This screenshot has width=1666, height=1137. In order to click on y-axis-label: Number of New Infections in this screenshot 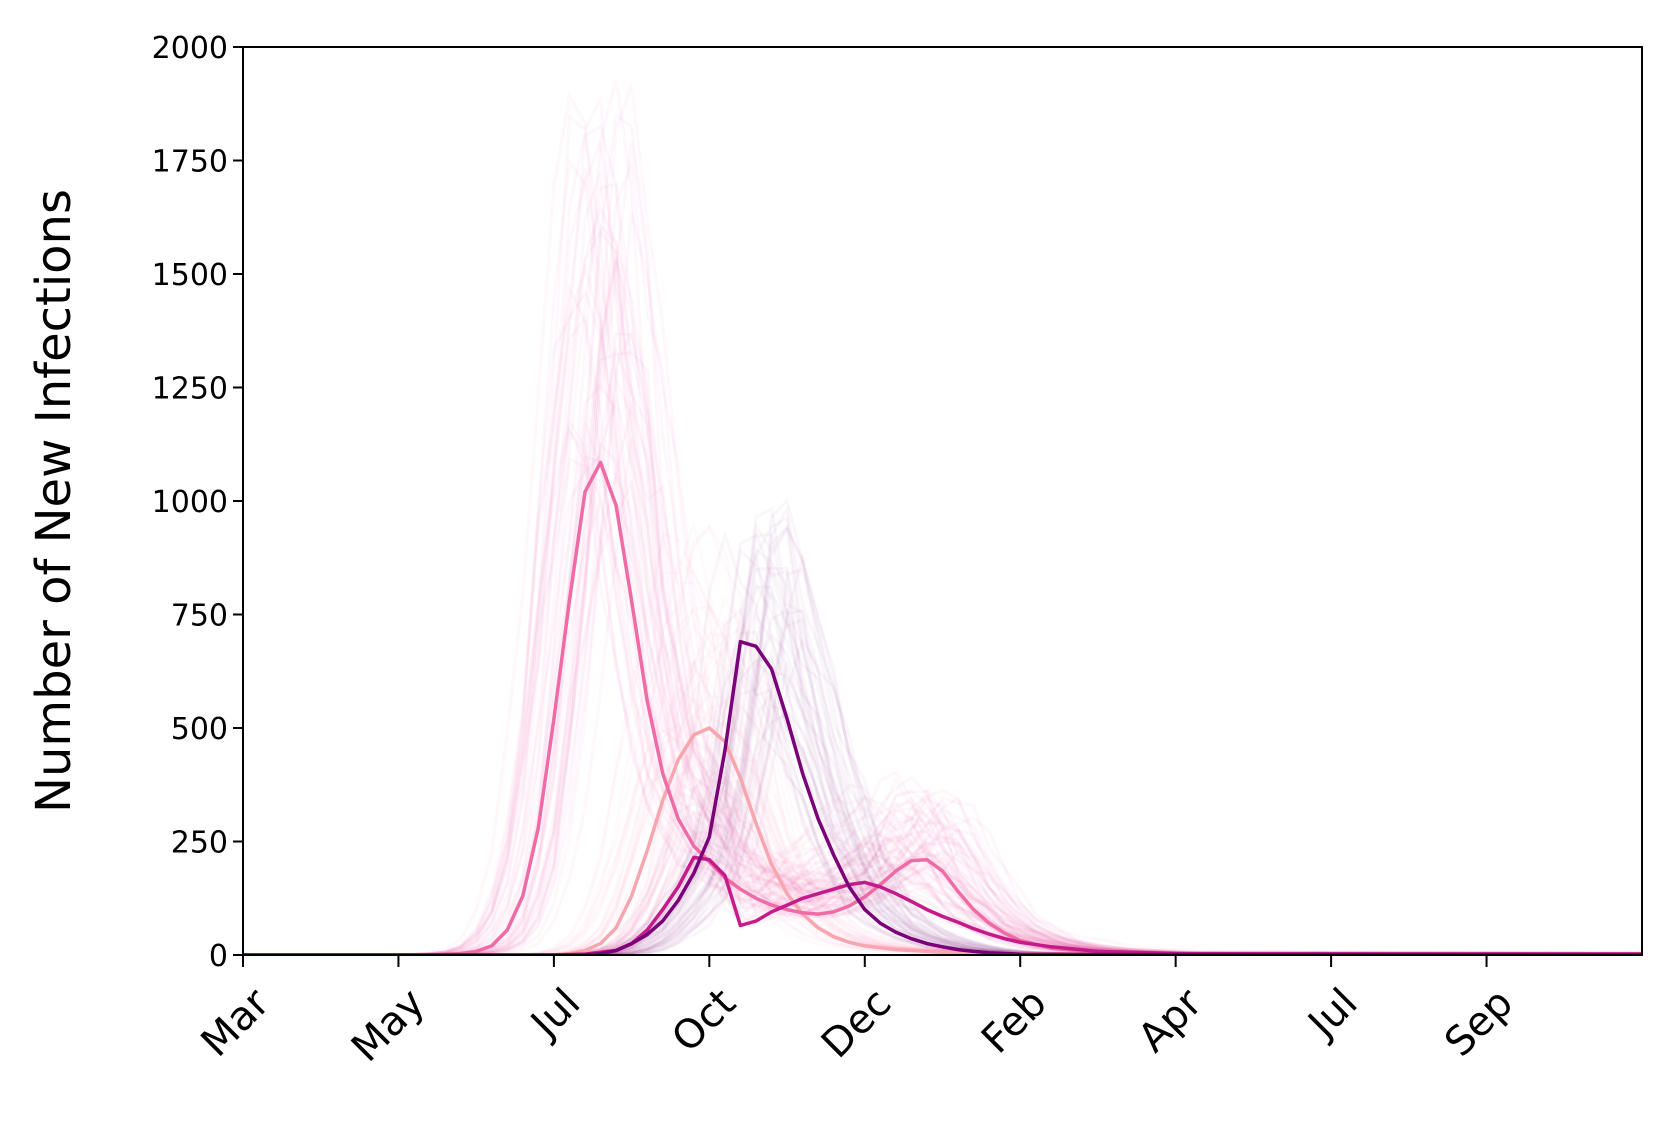, I will do `click(54, 501)`.